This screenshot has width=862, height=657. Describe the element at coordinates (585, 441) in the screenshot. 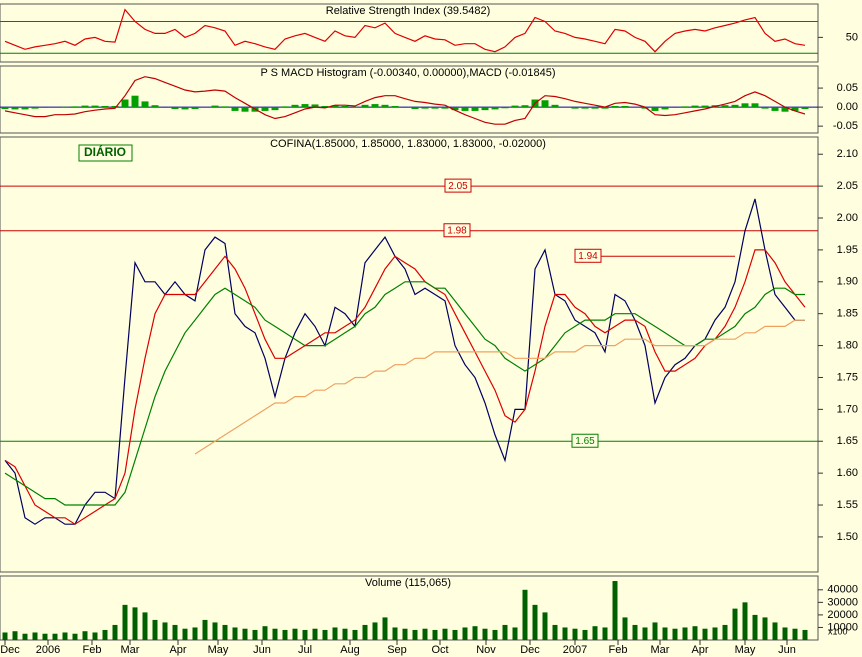

I see `level-label: 1.65` at that location.